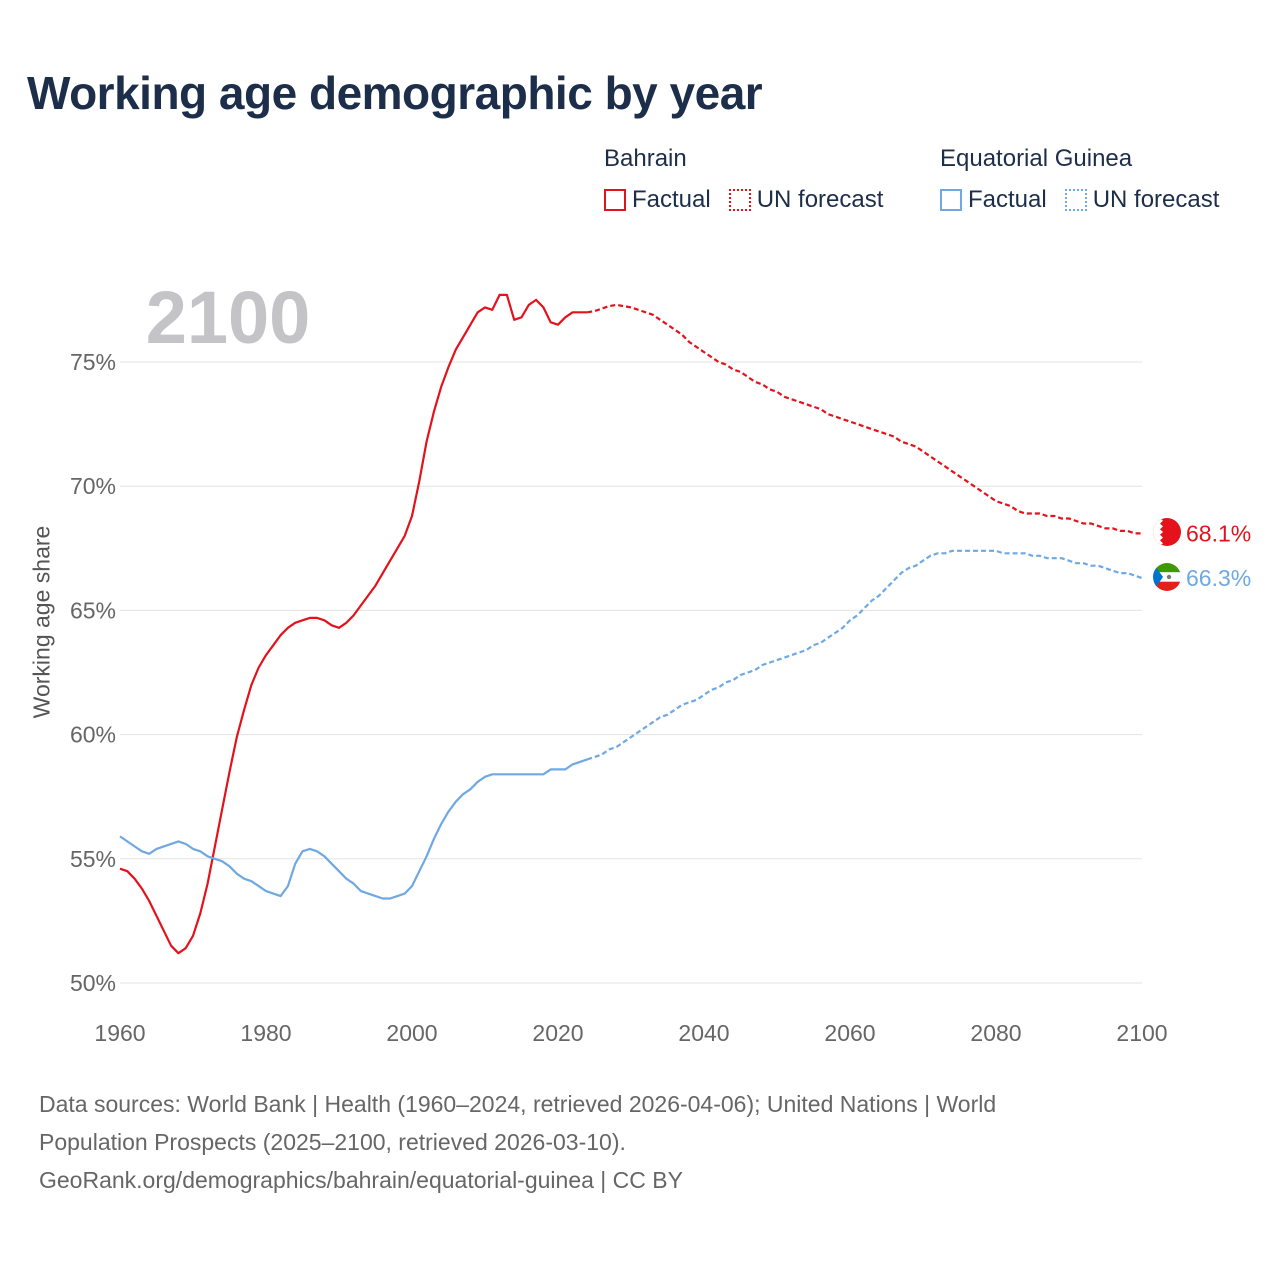 The width and height of the screenshot is (1280, 1280). I want to click on x-tick-label: 2040, so click(703, 1033).